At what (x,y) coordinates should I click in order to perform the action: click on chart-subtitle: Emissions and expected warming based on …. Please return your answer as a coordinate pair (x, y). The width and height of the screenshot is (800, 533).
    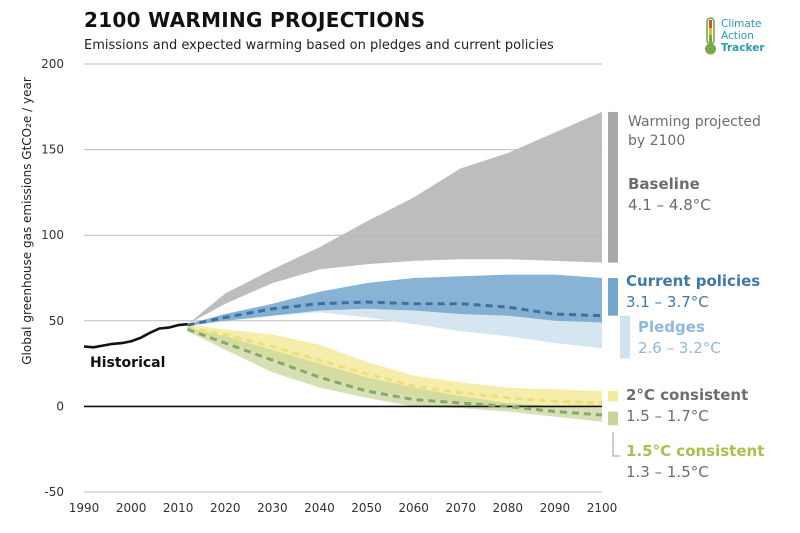
    Looking at the image, I should click on (319, 45).